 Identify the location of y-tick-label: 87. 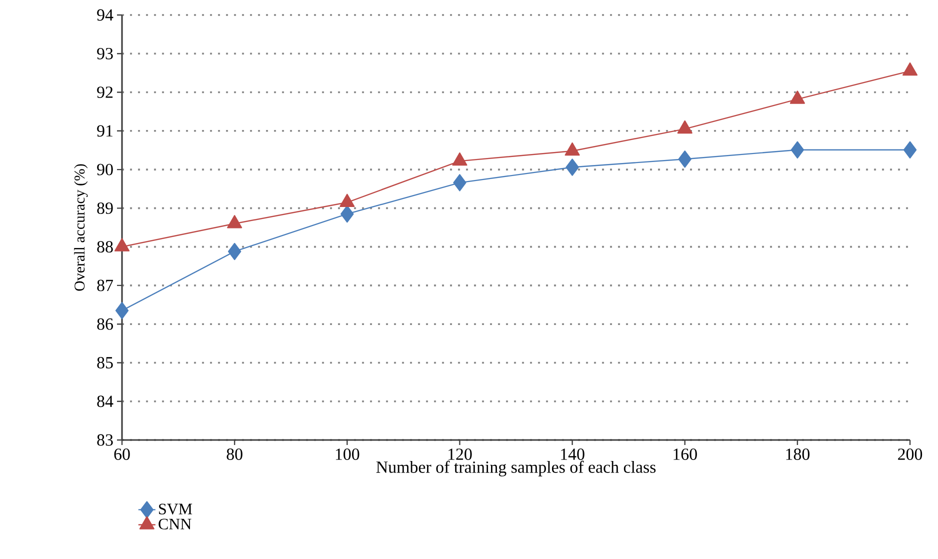
(105, 286).